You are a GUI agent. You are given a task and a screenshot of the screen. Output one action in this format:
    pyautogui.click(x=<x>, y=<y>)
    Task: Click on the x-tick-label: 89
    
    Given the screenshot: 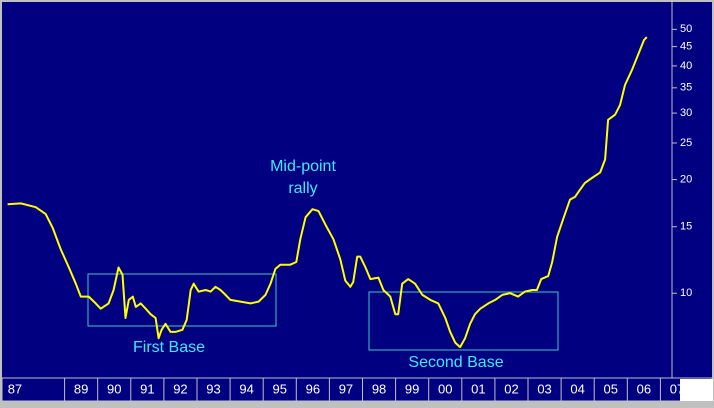 What is the action you would take?
    pyautogui.click(x=81, y=388)
    